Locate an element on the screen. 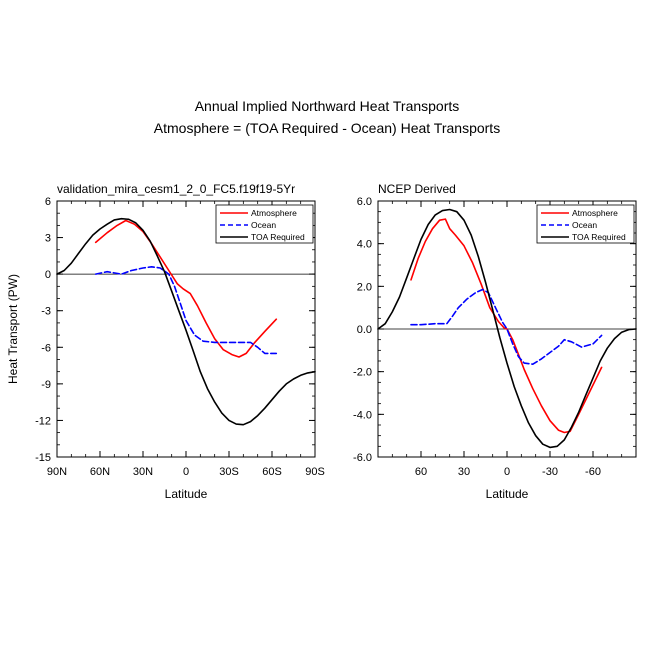  y-tick-label: -15 is located at coordinates (43, 458).